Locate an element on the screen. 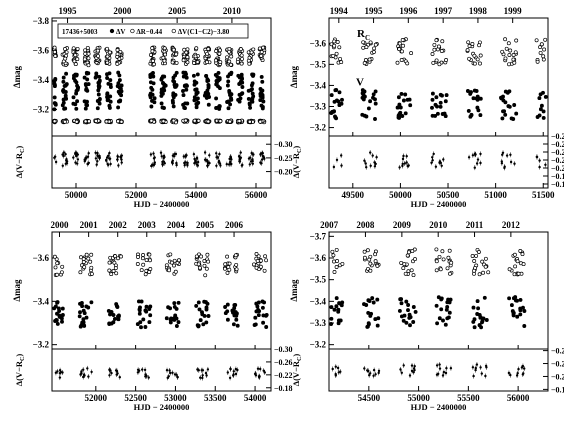 The width and height of the screenshot is (564, 426). lower-y-axis-label: Δ(V−RC) is located at coordinates (297, 162).